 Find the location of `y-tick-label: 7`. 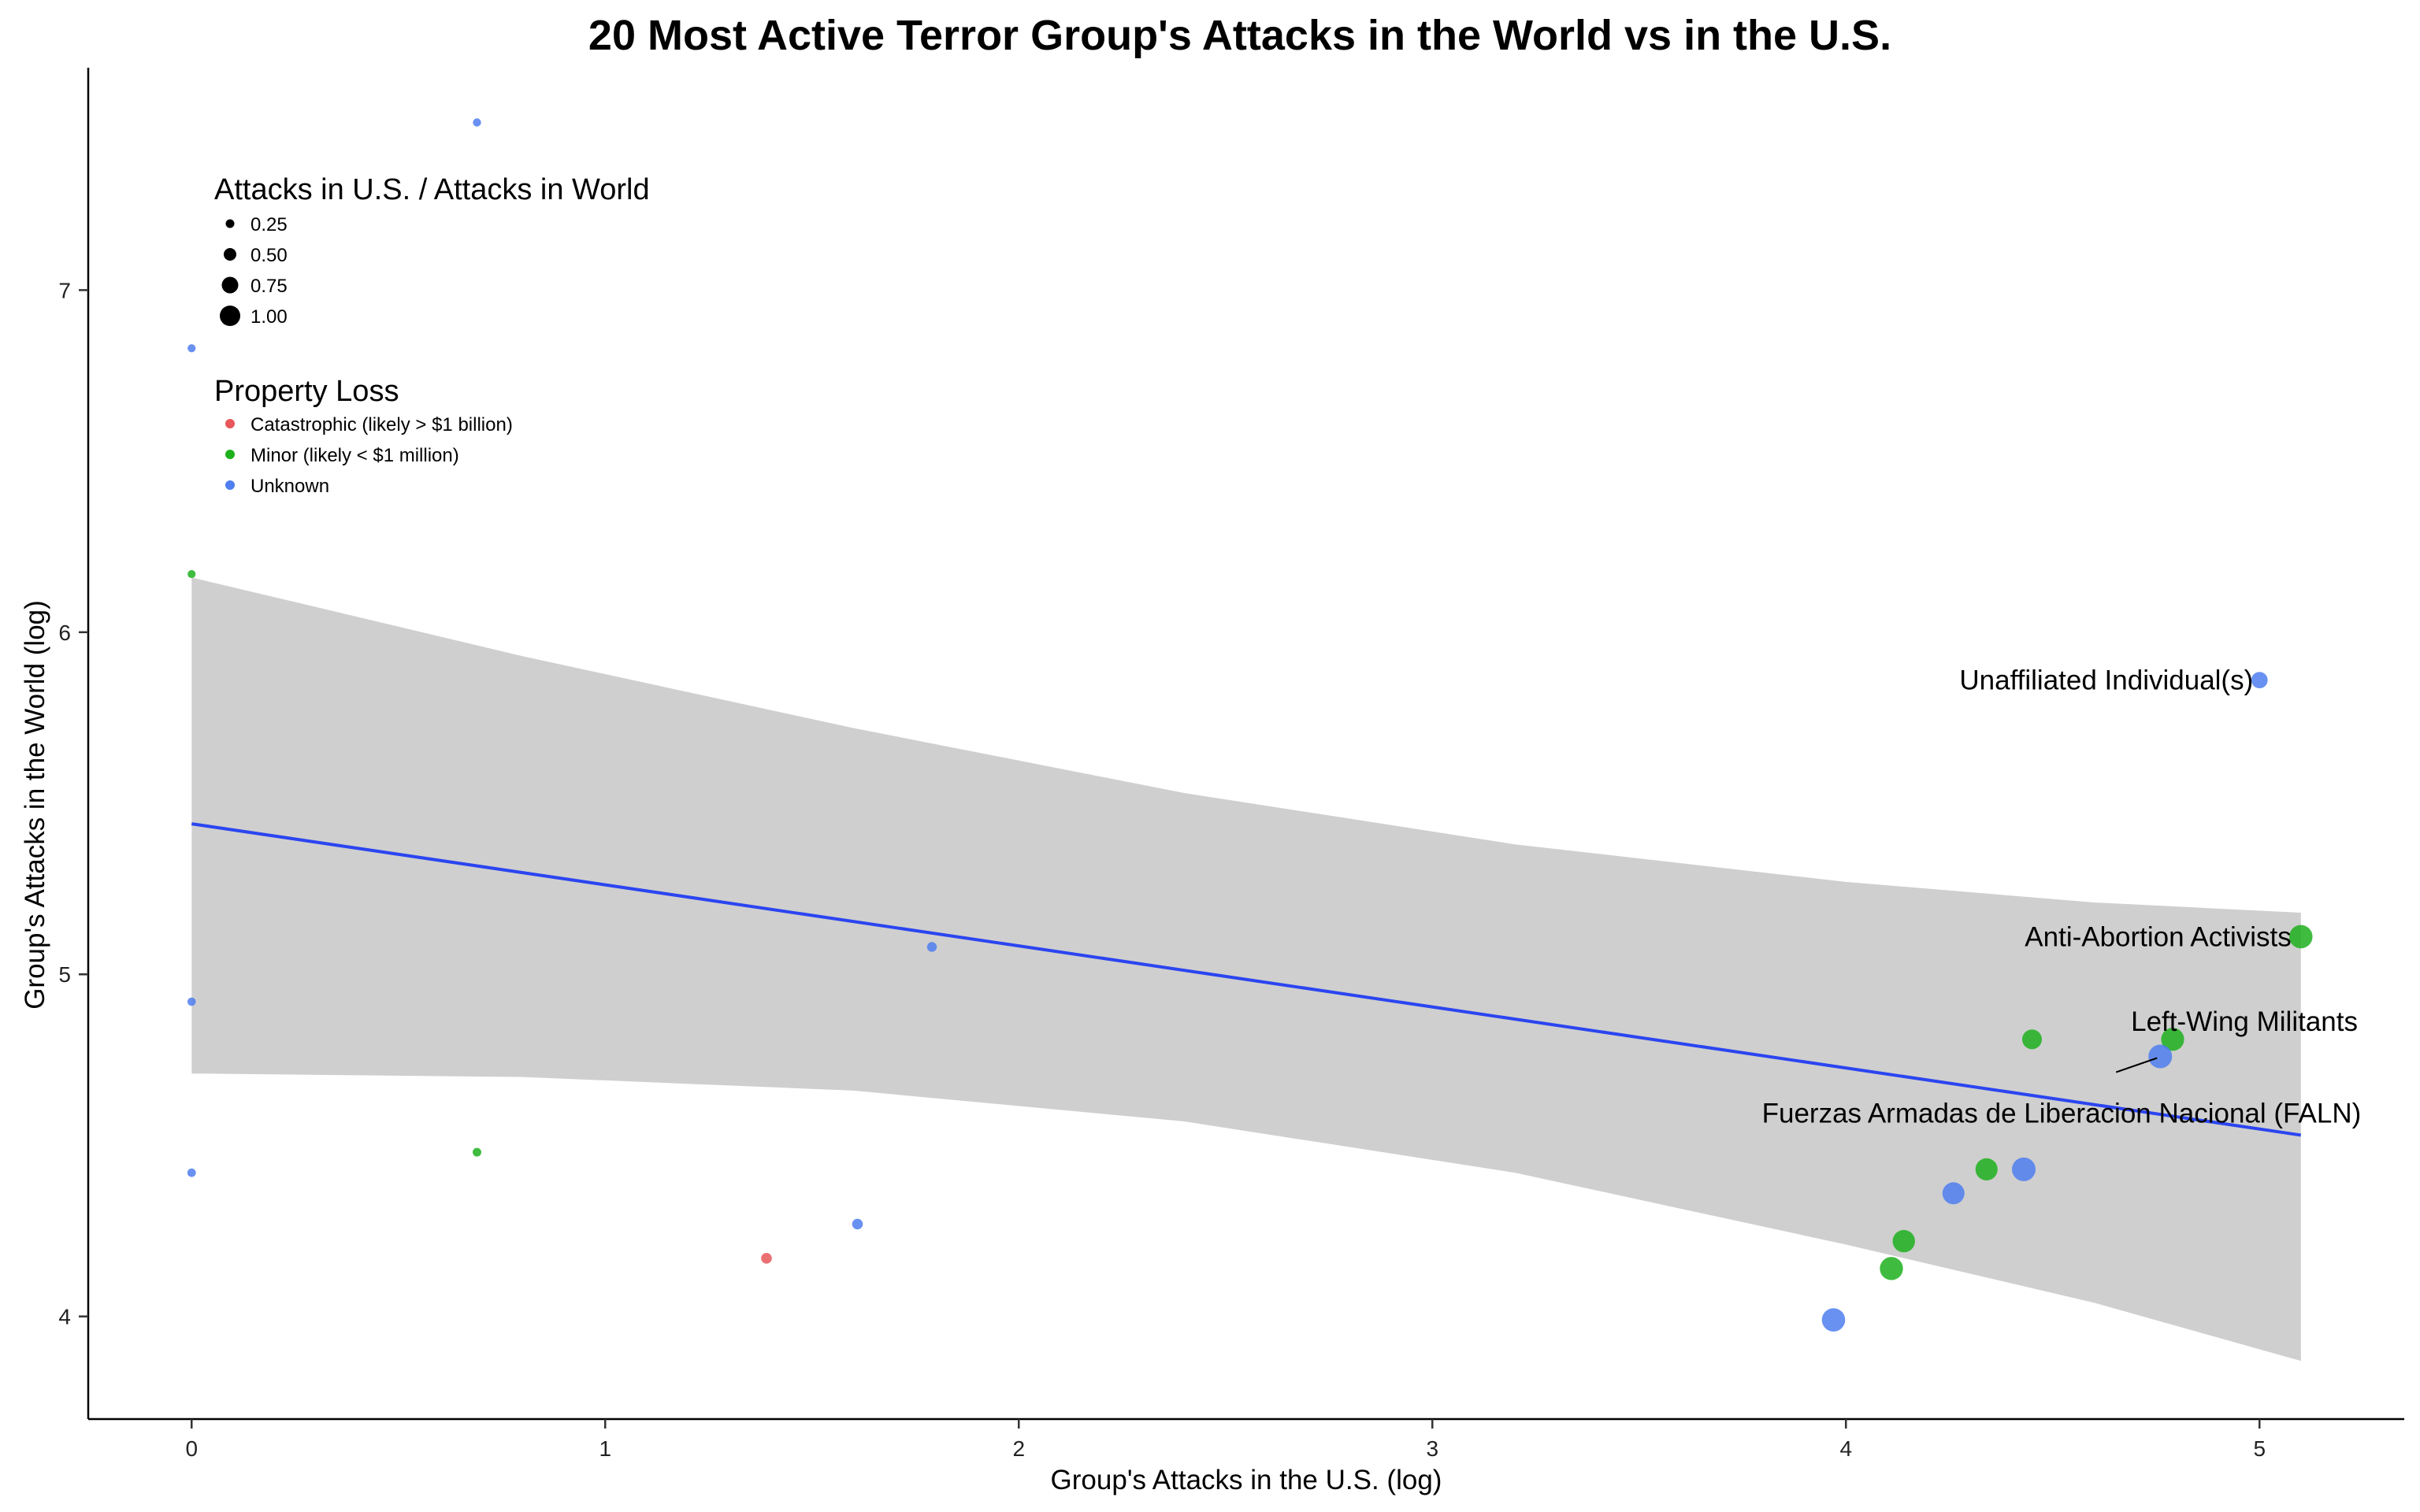

y-tick-label: 7 is located at coordinates (64, 290).